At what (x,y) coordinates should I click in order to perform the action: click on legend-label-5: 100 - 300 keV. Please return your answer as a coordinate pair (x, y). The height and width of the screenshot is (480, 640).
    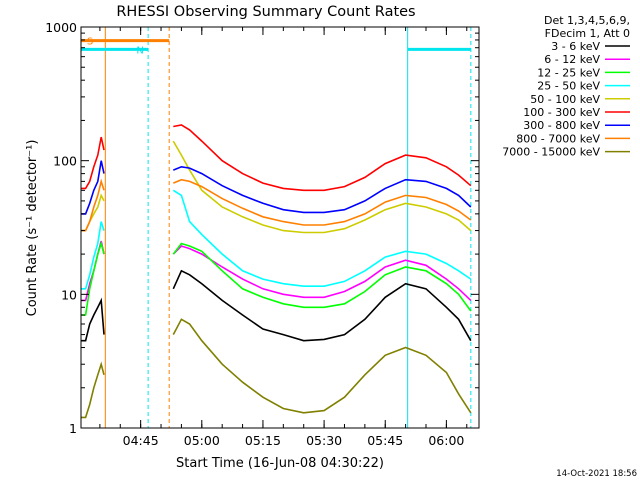
    Looking at the image, I should click on (561, 112).